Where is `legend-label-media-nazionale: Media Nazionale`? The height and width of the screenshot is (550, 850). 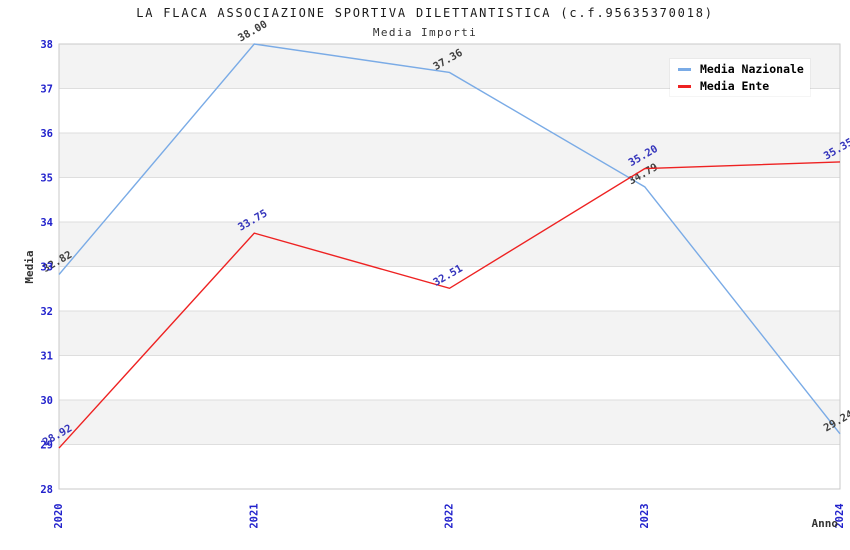
legend-label-media-nazionale: Media Nazionale is located at coordinates (752, 69).